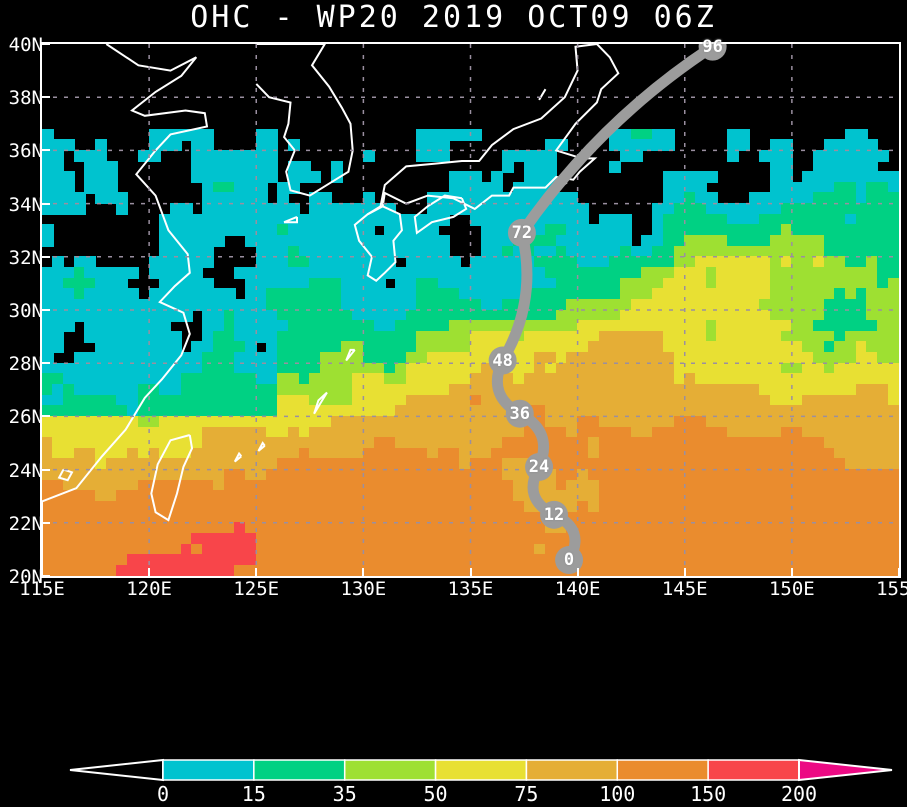  What do you see at coordinates (261, 446) in the screenshot?
I see `coastline-ryukyu2` at bounding box center [261, 446].